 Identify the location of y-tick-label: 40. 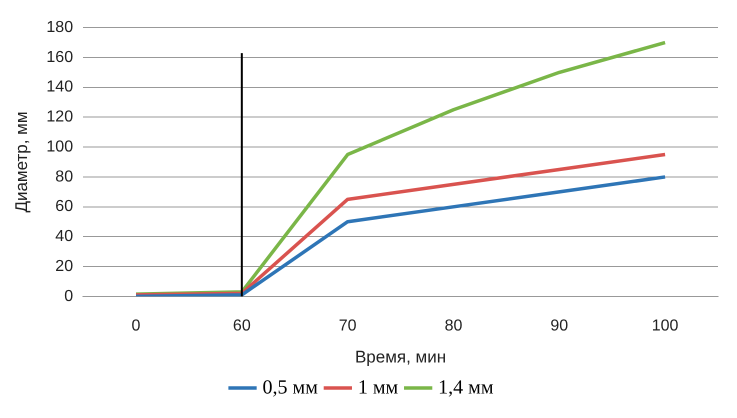
(64, 237).